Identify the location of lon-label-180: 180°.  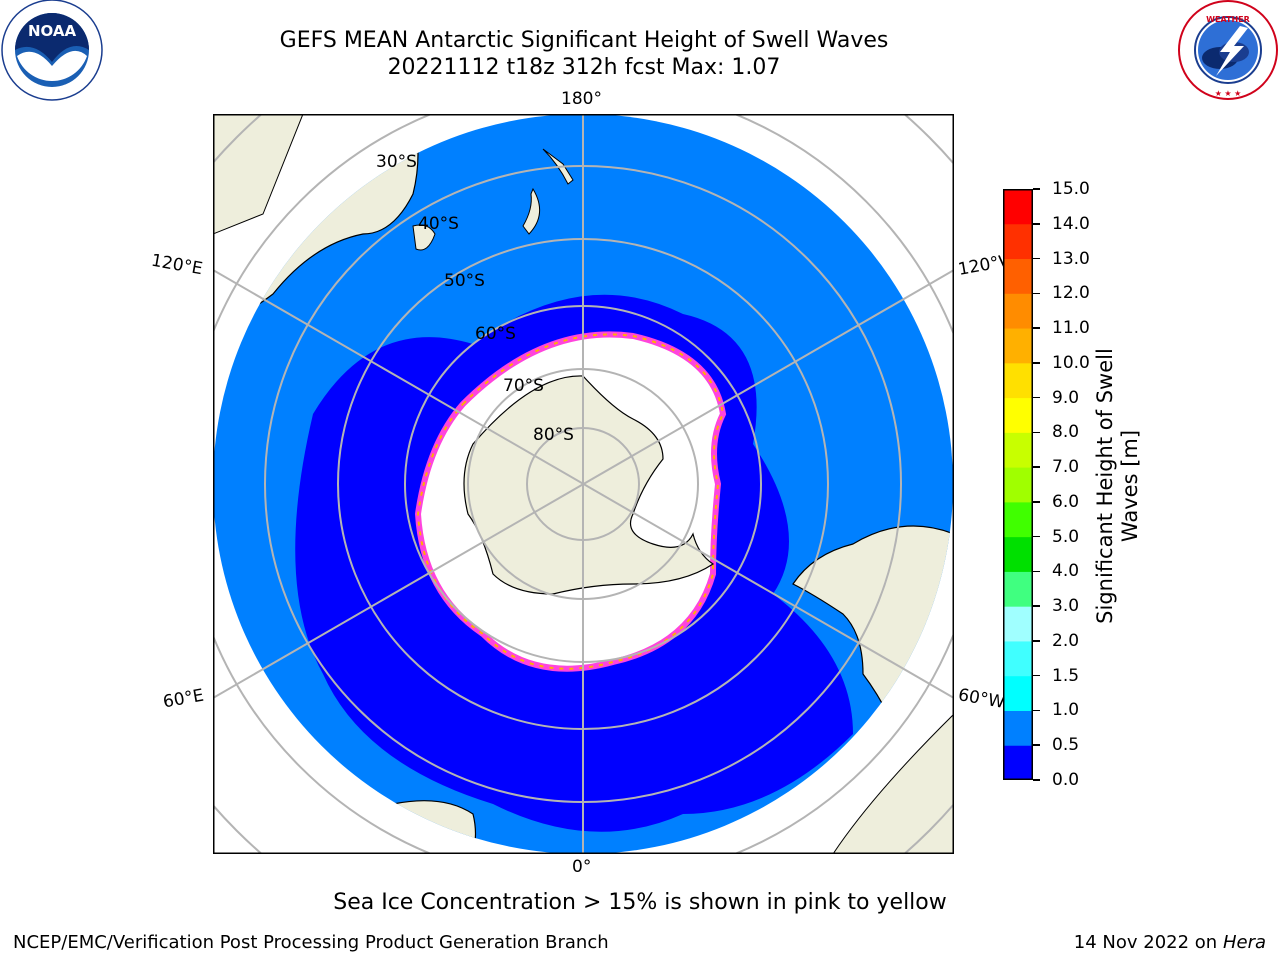
(581, 99).